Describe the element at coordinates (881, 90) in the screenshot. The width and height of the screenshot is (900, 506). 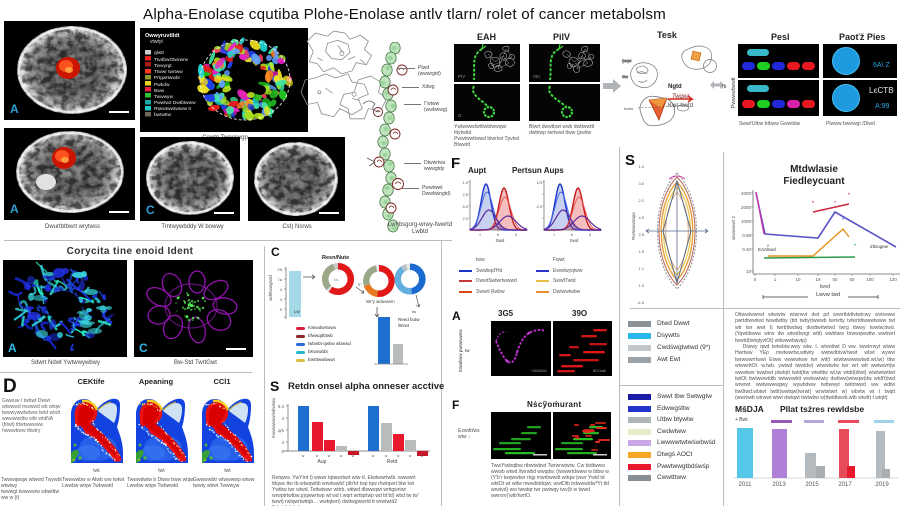
I see `svg-text: LєCTB` at that location.